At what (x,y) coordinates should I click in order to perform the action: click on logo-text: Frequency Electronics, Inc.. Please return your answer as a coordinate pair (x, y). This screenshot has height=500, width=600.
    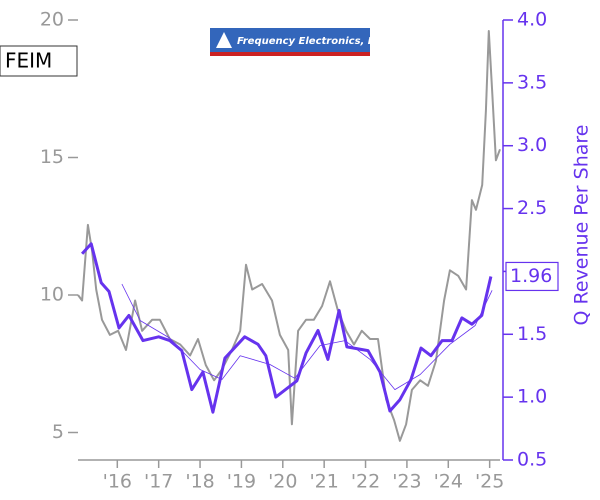
    Looking at the image, I should click on (312, 41).